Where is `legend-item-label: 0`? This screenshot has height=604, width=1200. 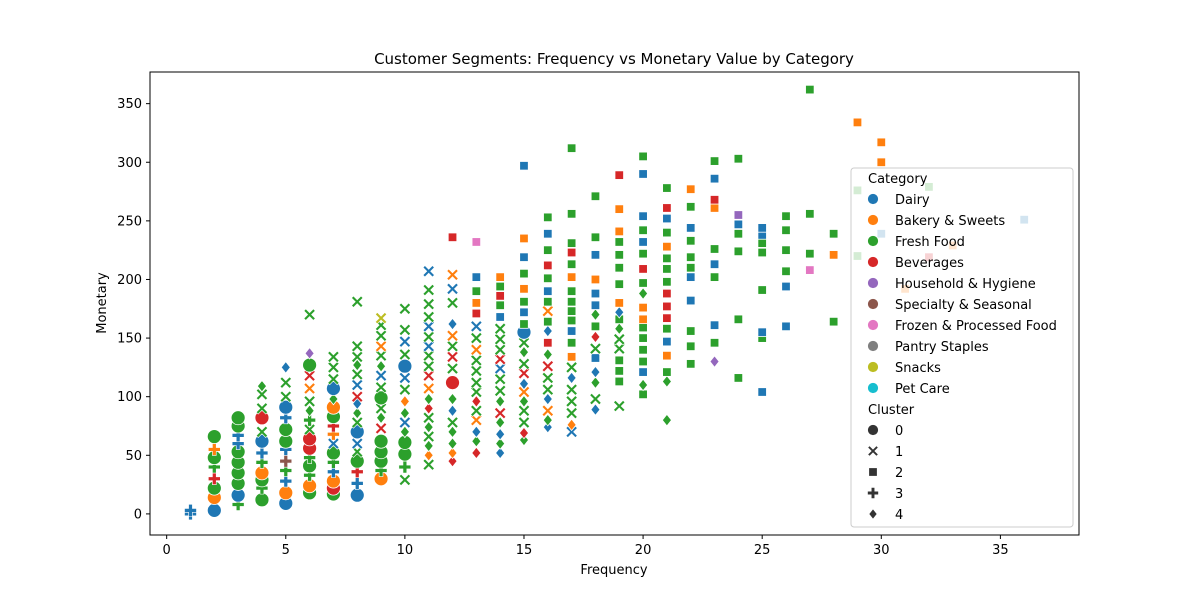 legend-item-label: 0 is located at coordinates (899, 431).